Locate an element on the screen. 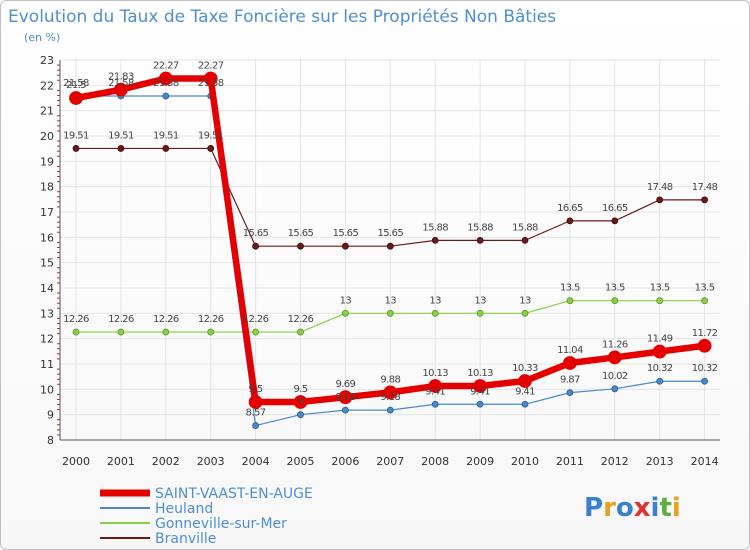 The width and height of the screenshot is (750, 550). y-tick-label: 20 is located at coordinates (47, 136).